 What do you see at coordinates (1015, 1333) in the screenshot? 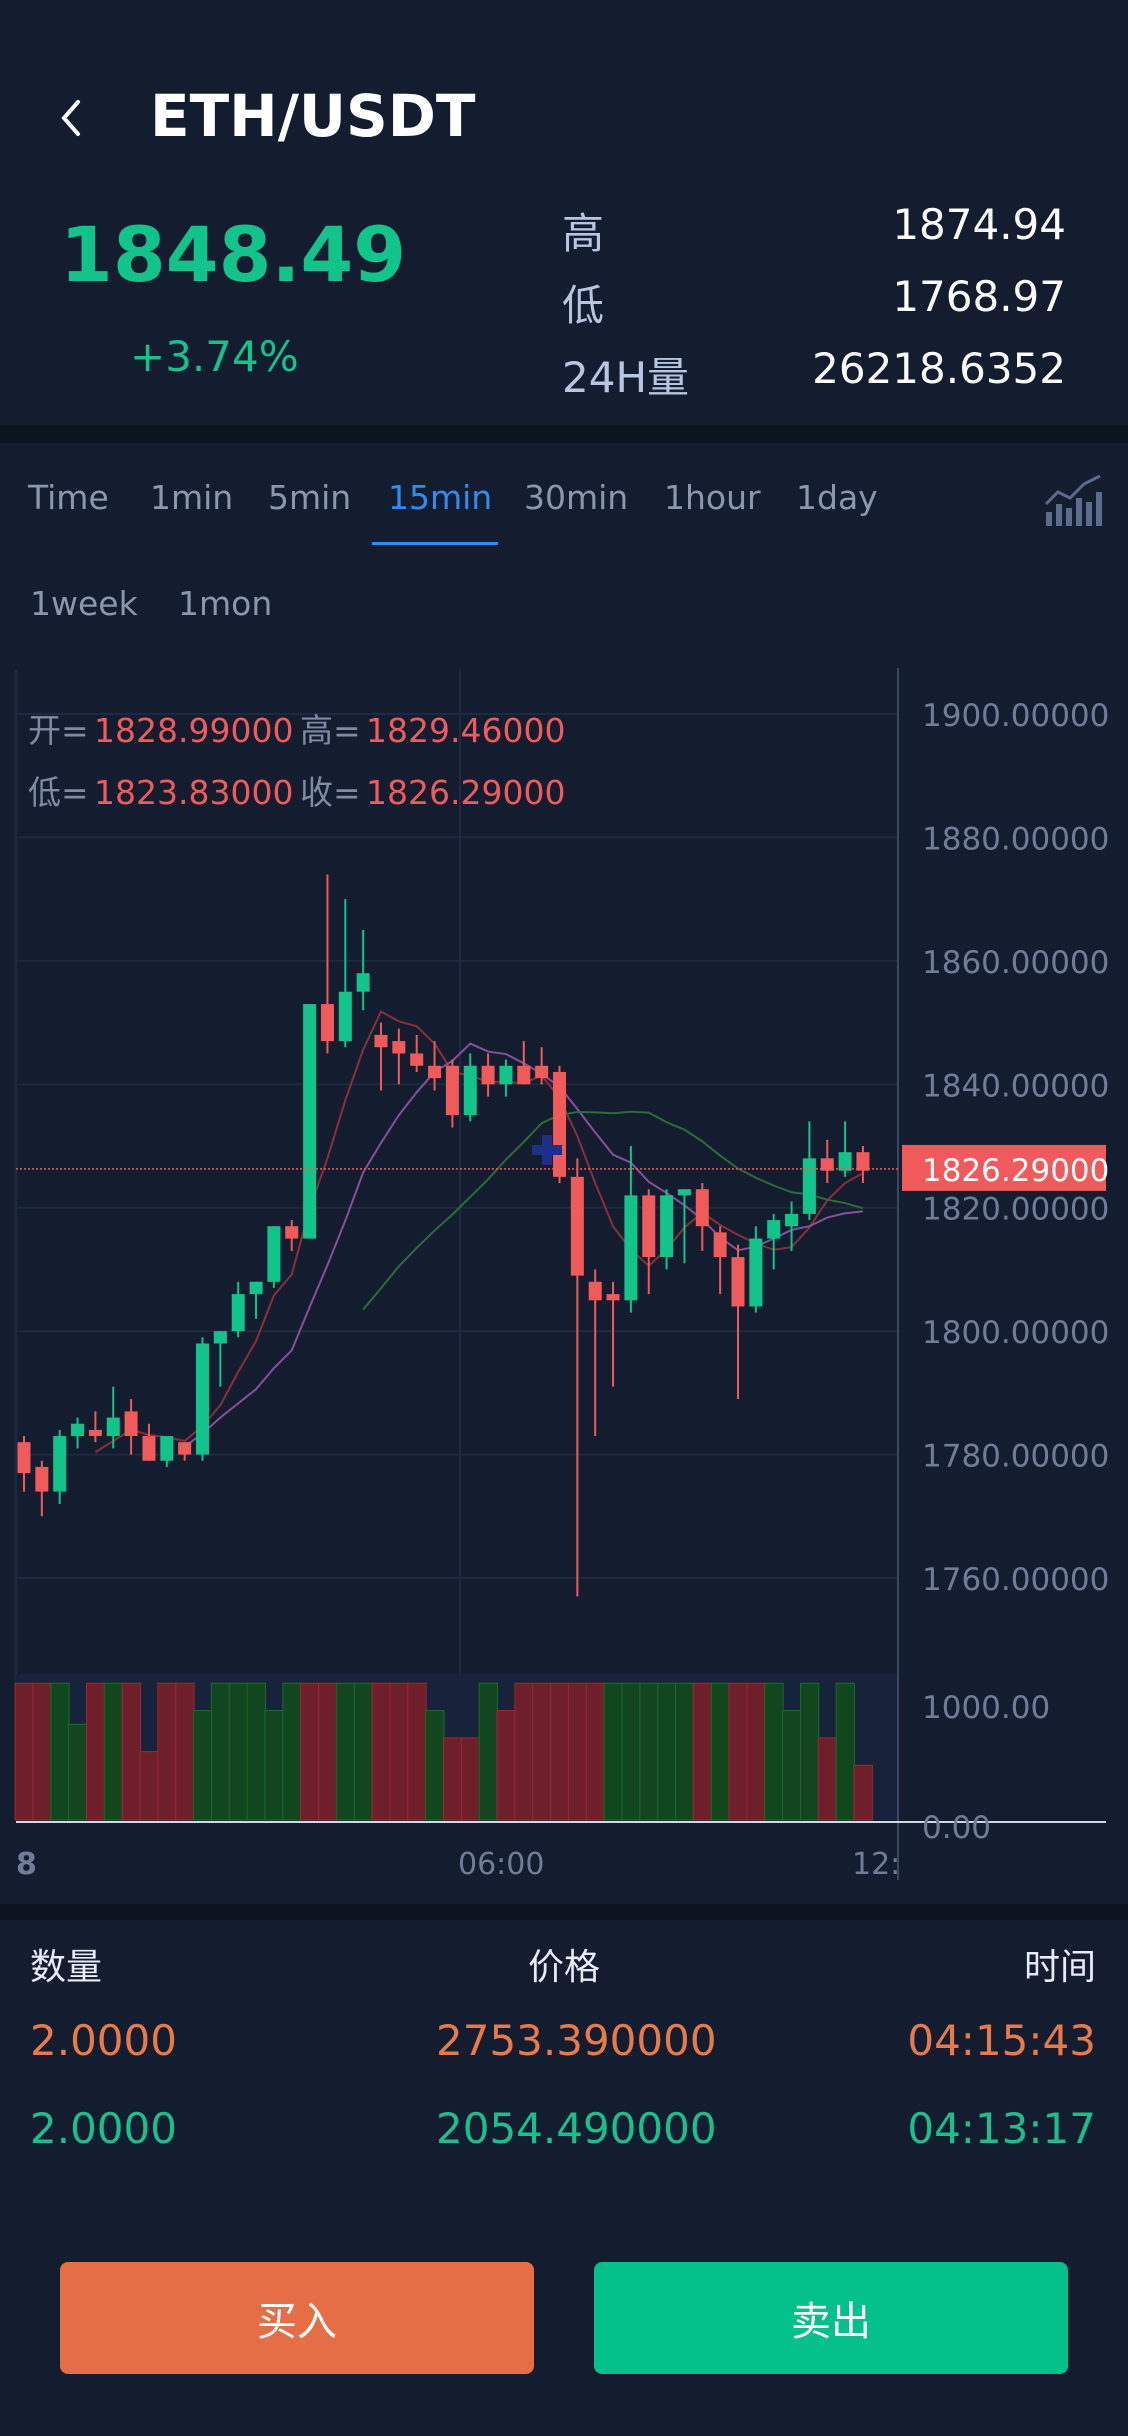
I see `y-tick-label: 1800.00000` at bounding box center [1015, 1333].